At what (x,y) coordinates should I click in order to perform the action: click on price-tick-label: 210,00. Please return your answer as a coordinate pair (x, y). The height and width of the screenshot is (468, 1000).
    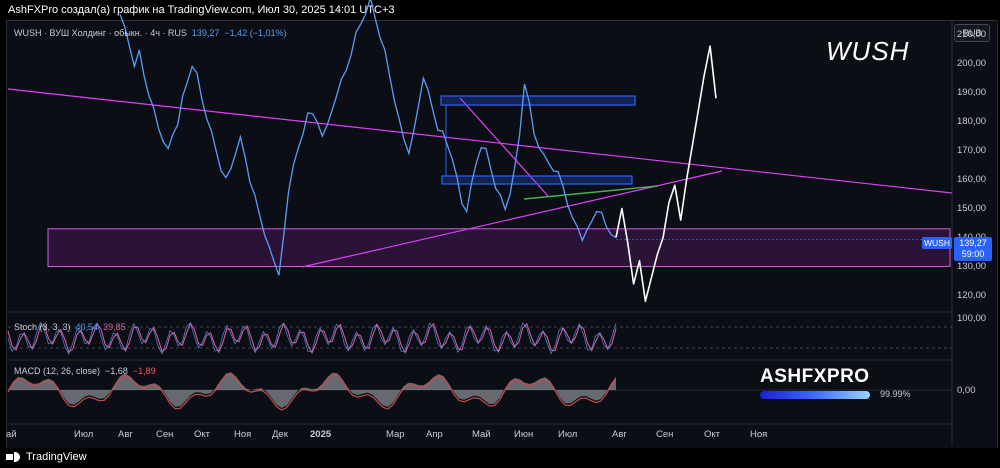
    Looking at the image, I should click on (972, 34).